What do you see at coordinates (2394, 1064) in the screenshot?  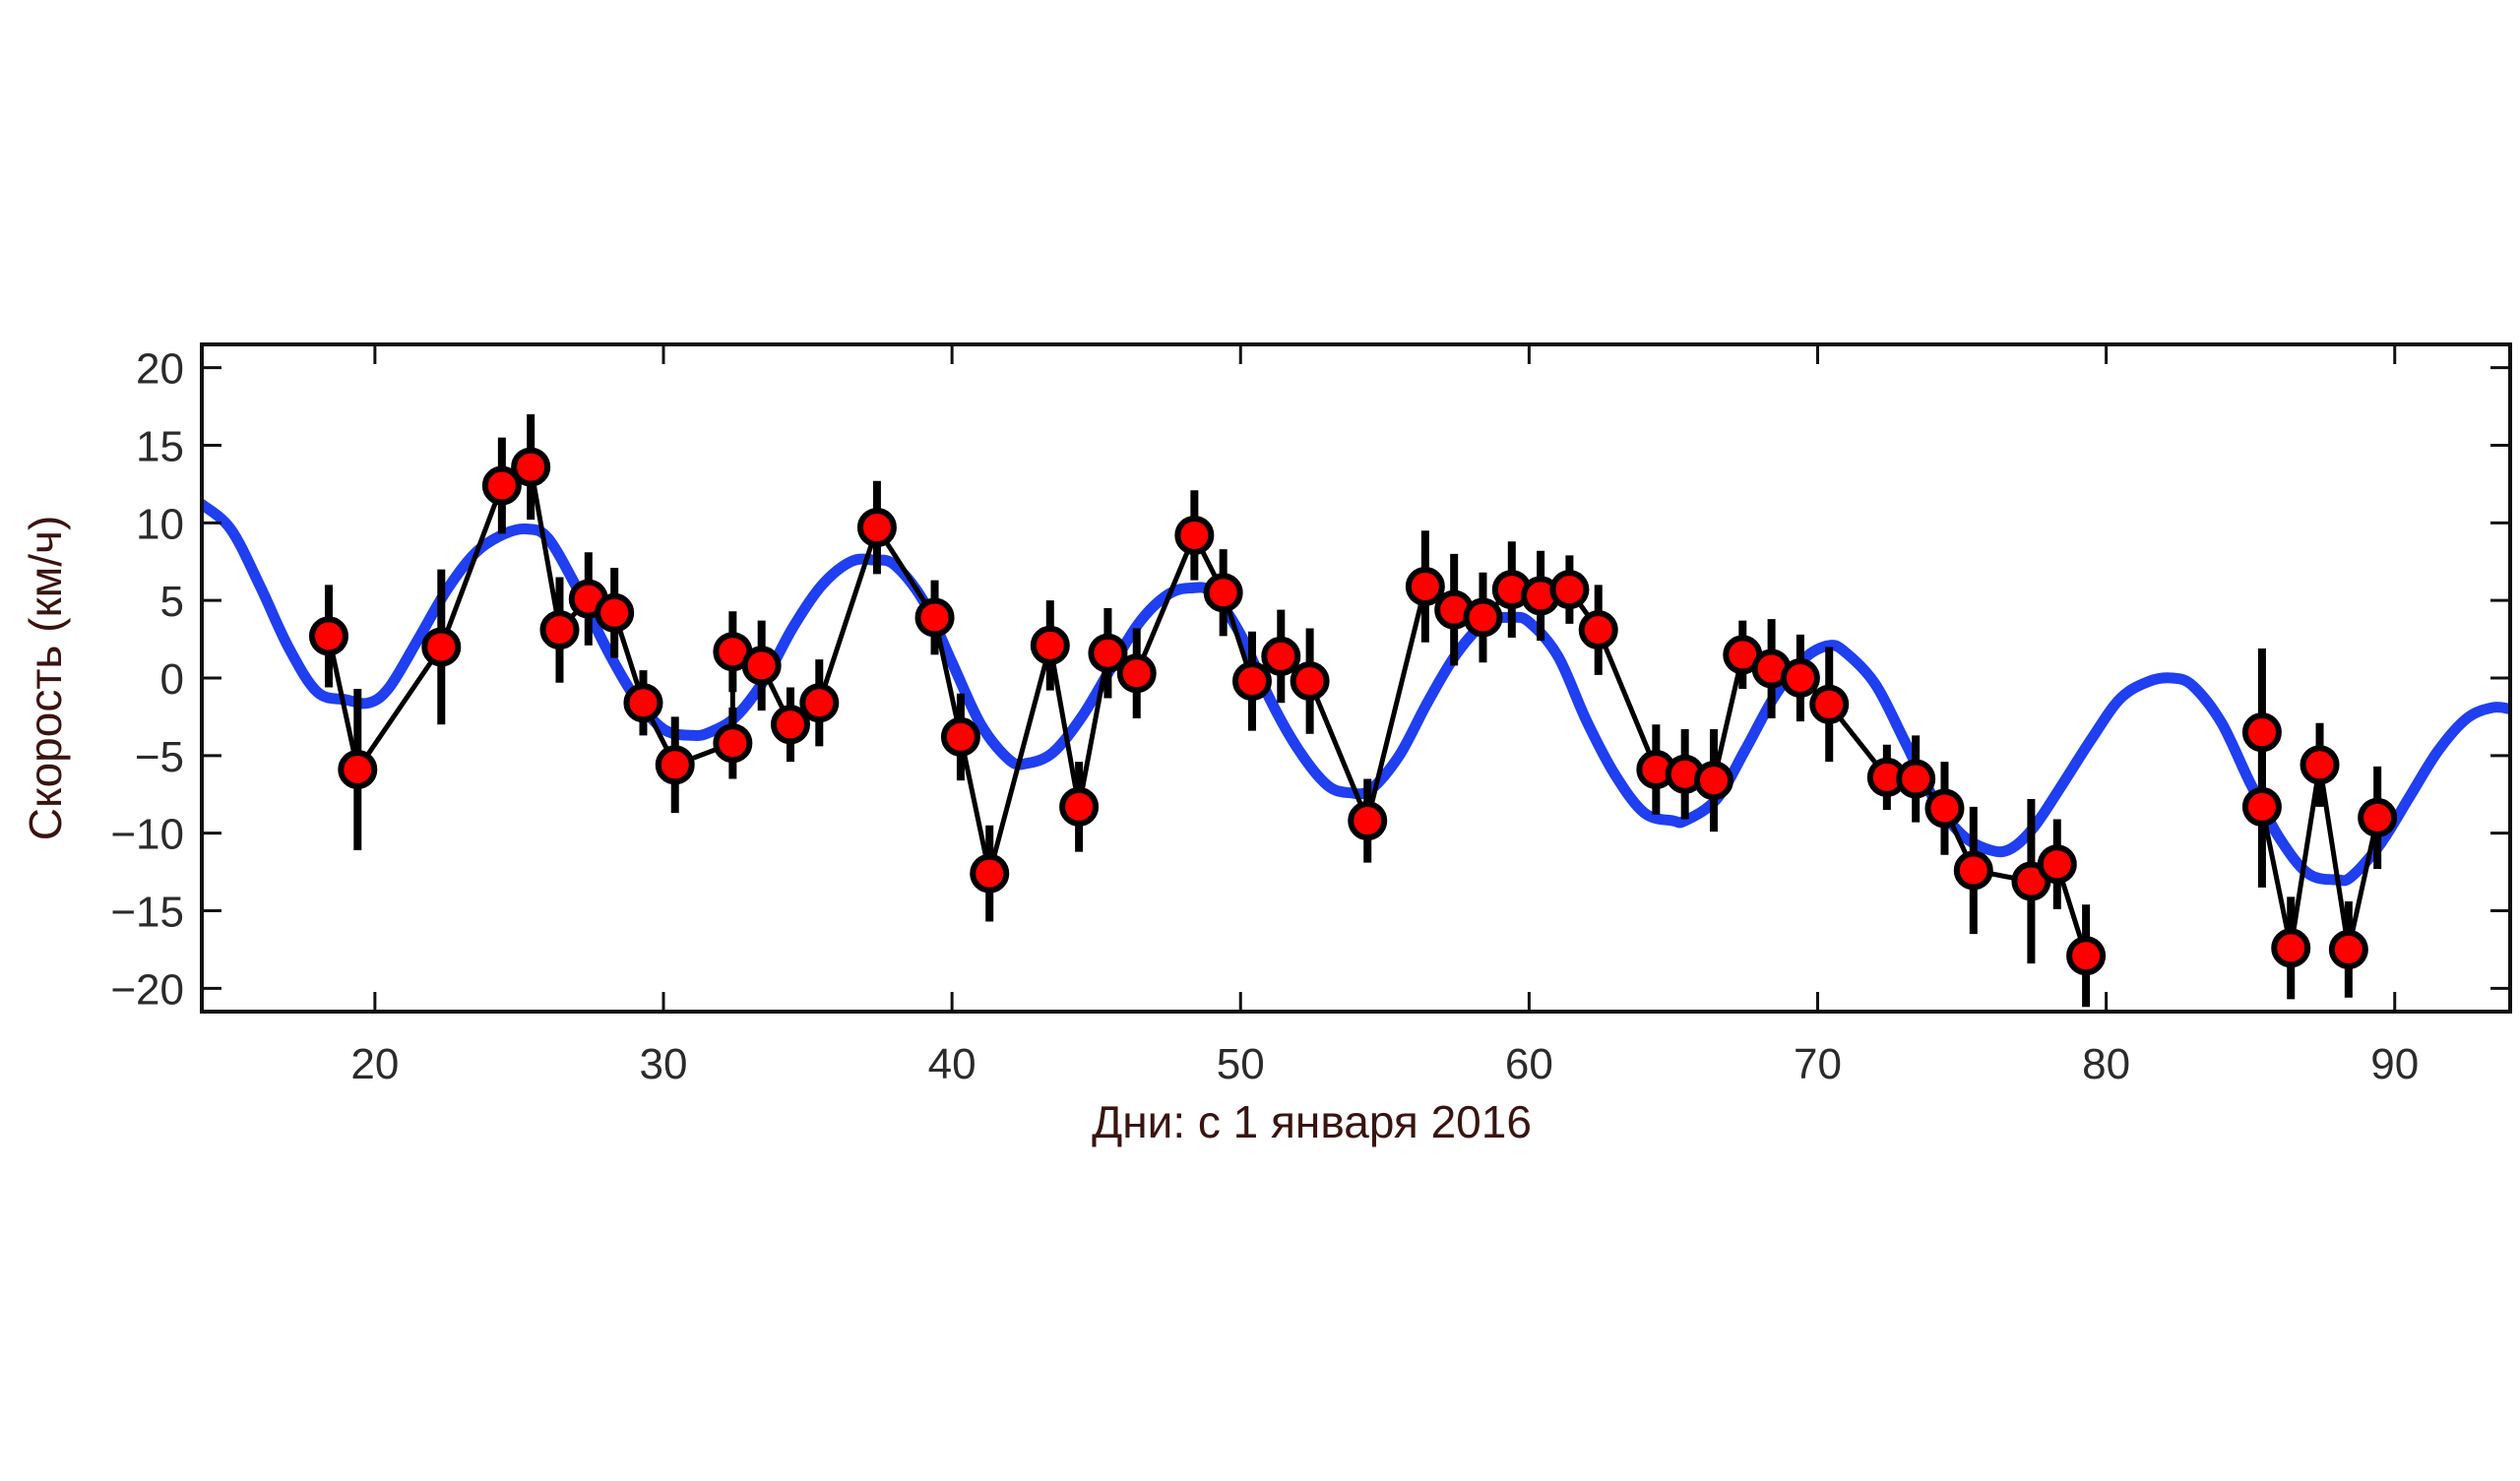 I see `x-tick-label: 90` at bounding box center [2394, 1064].